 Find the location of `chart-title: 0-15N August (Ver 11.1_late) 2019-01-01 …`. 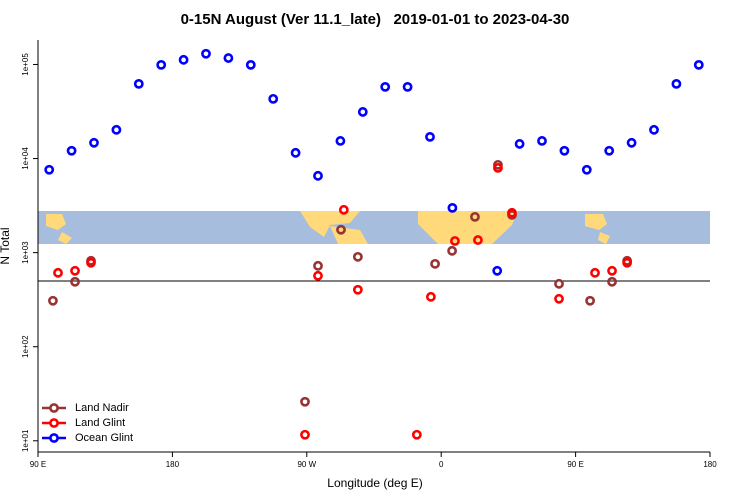

chart-title: 0-15N August (Ver 11.1_late) 2019-01-01 … is located at coordinates (375, 19).